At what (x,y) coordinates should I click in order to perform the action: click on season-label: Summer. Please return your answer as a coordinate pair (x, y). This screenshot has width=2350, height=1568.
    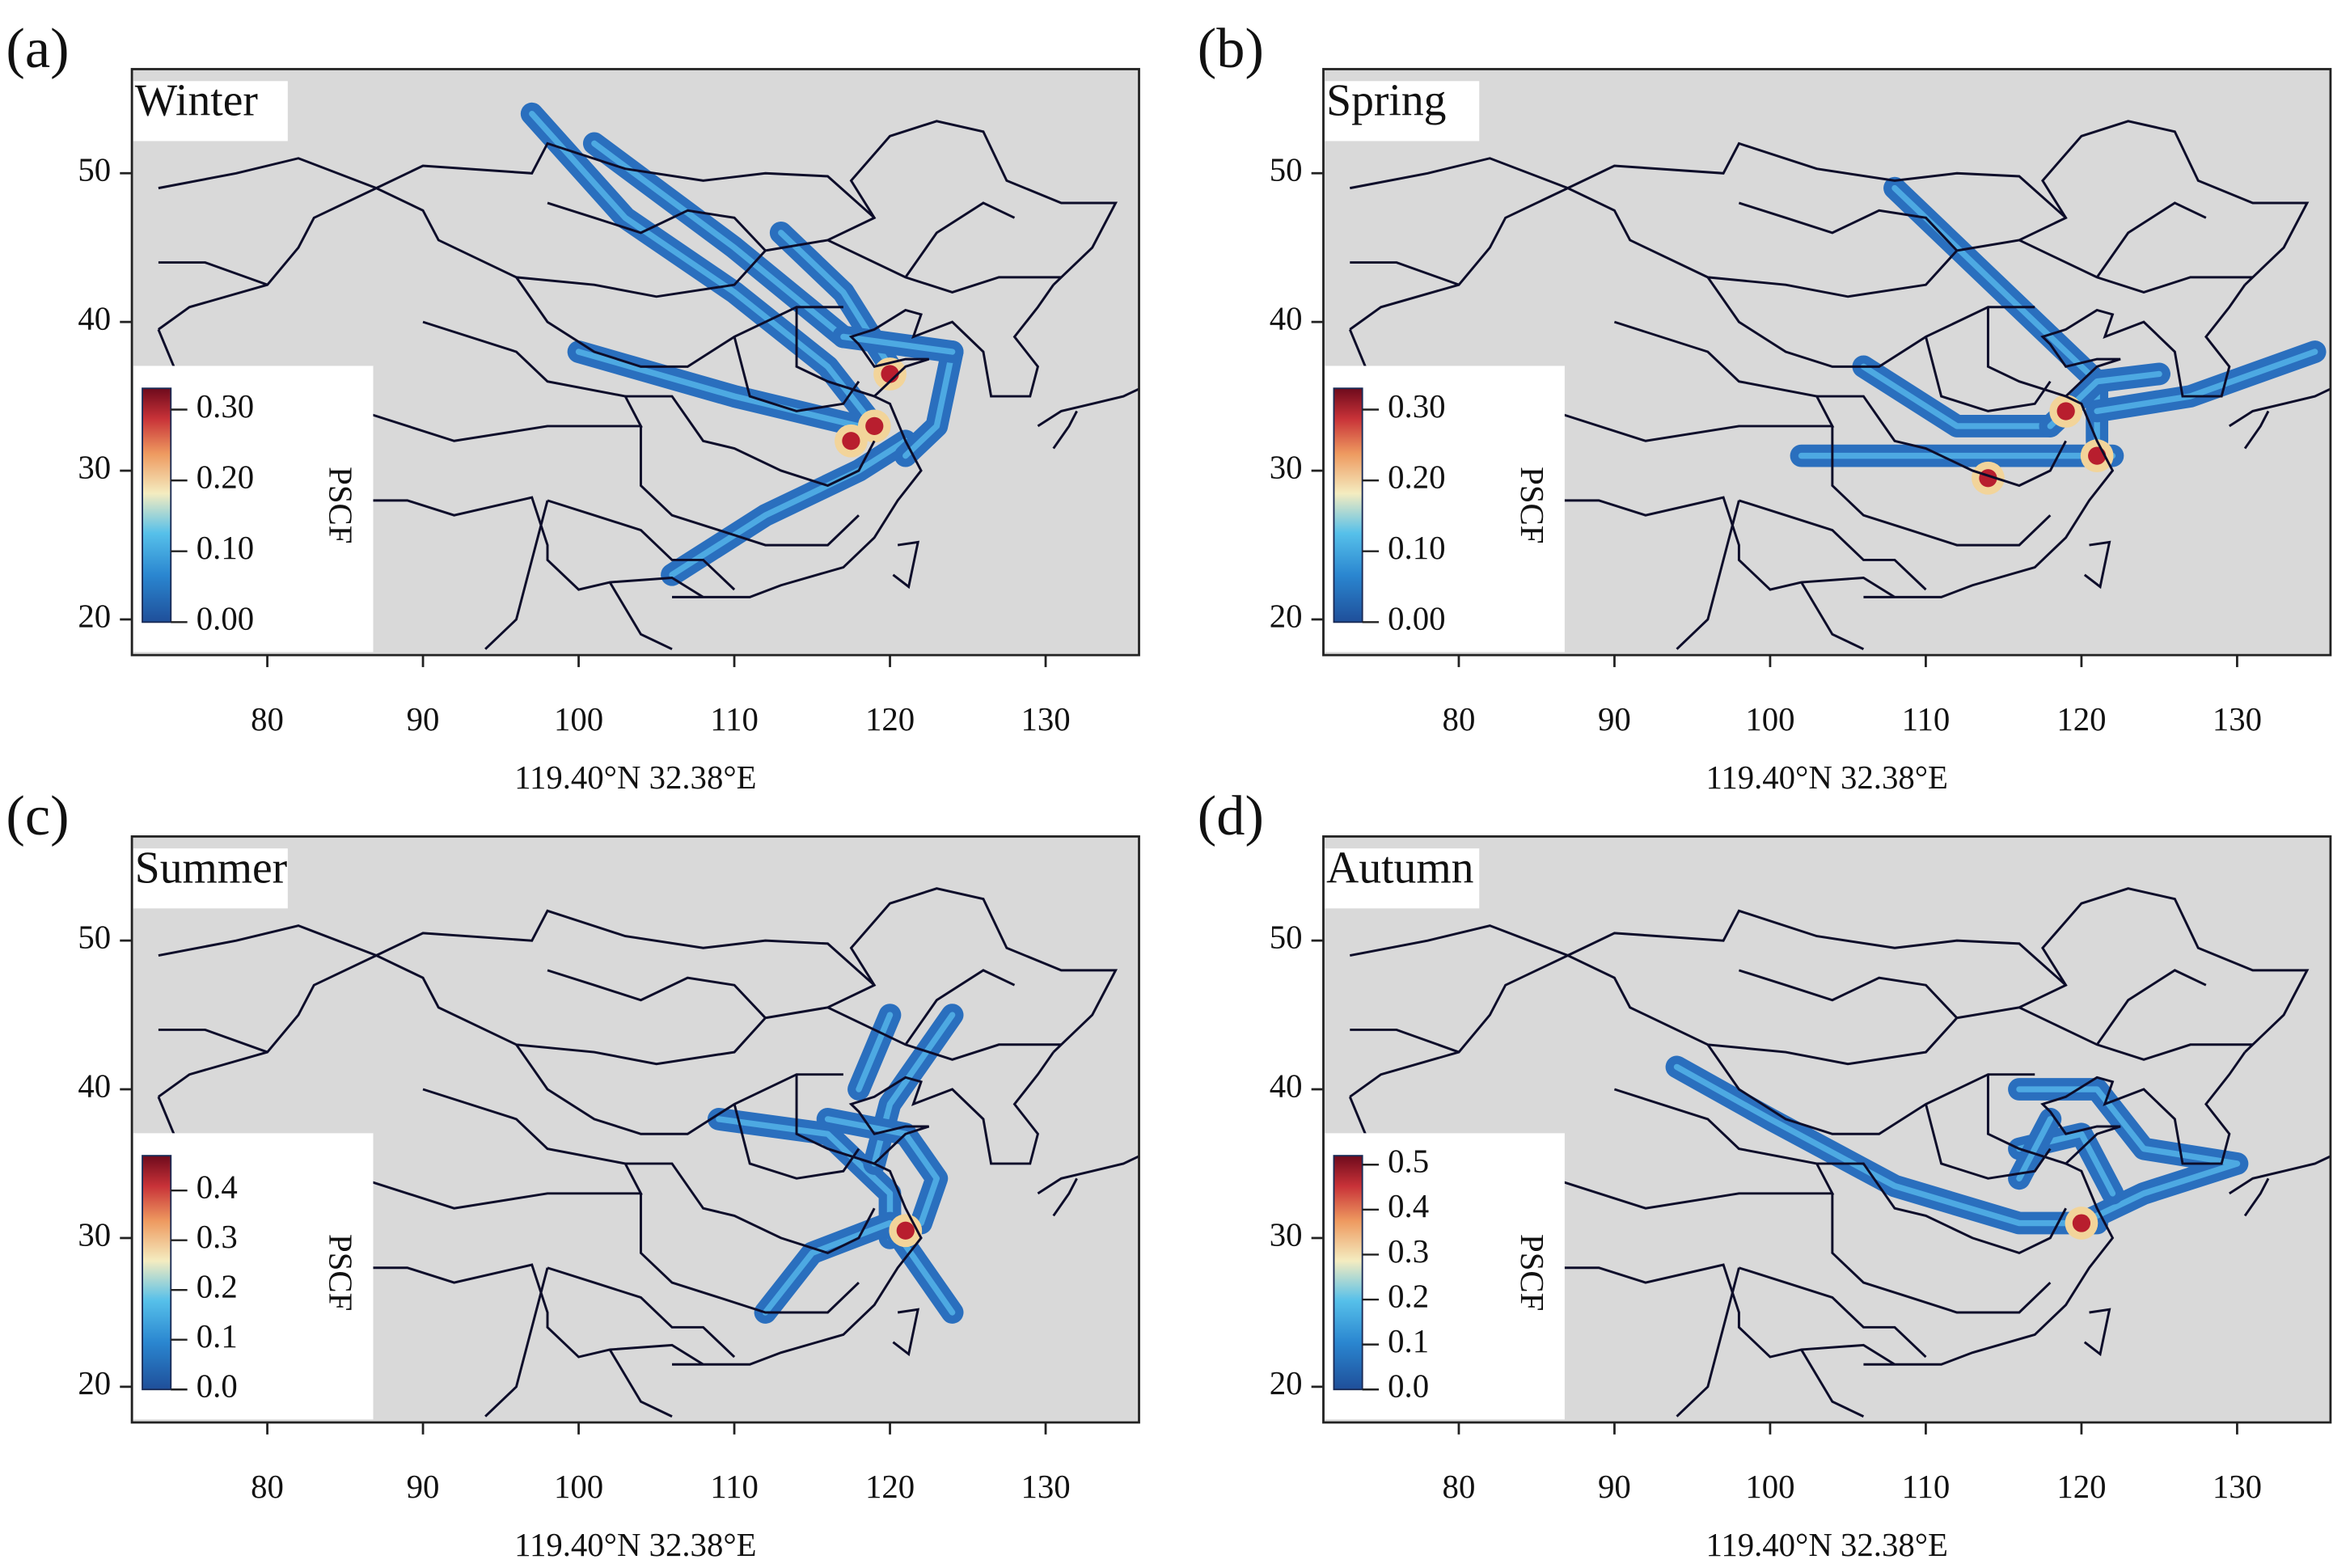
    Looking at the image, I should click on (212, 868).